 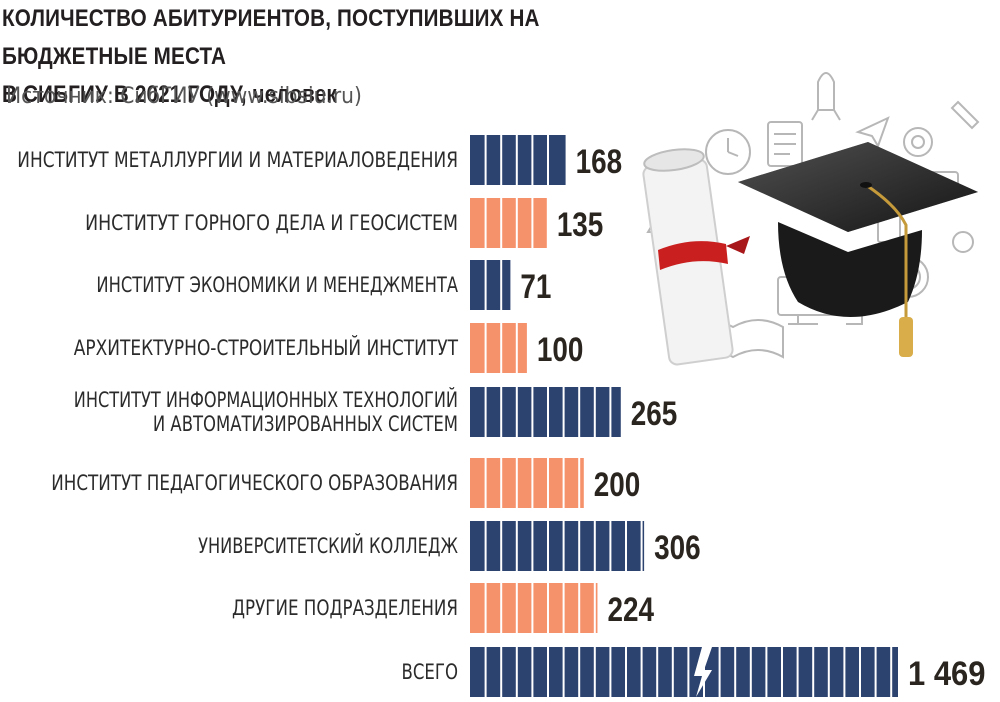 What do you see at coordinates (430, 672) in the screenshot?
I see `category-label: ВСЕГО` at bounding box center [430, 672].